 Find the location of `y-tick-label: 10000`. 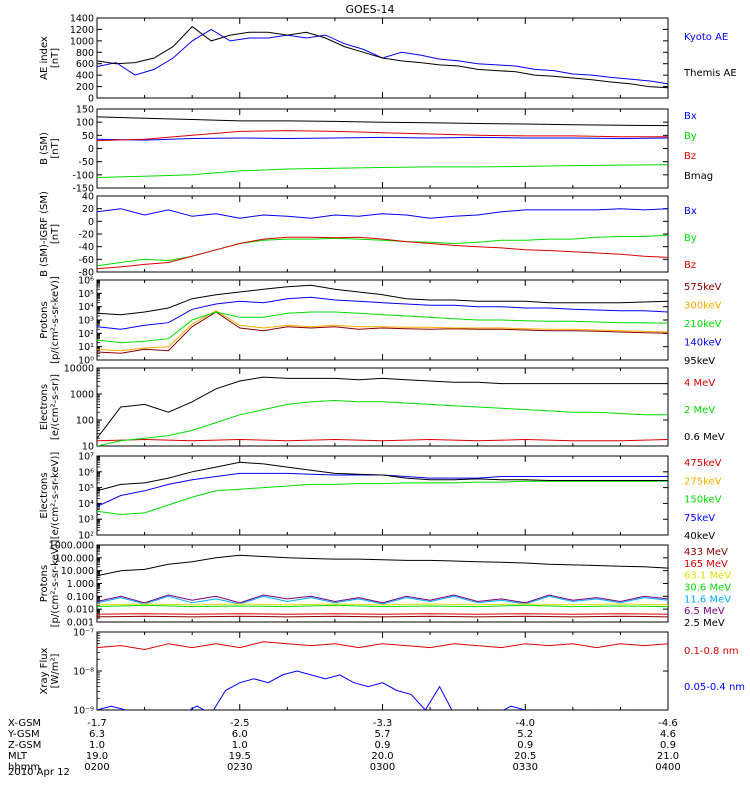

y-tick-label: 10000 is located at coordinates (79, 369).